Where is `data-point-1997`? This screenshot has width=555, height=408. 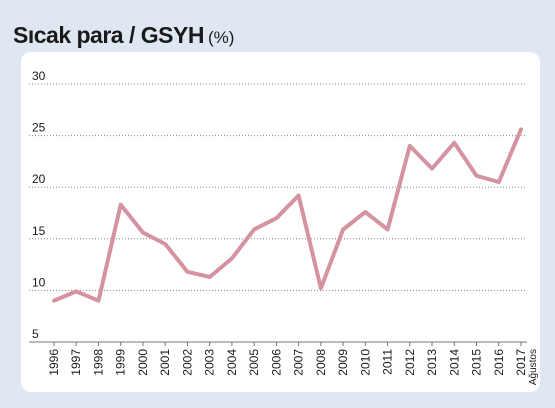 data-point-1997 is located at coordinates (76, 291).